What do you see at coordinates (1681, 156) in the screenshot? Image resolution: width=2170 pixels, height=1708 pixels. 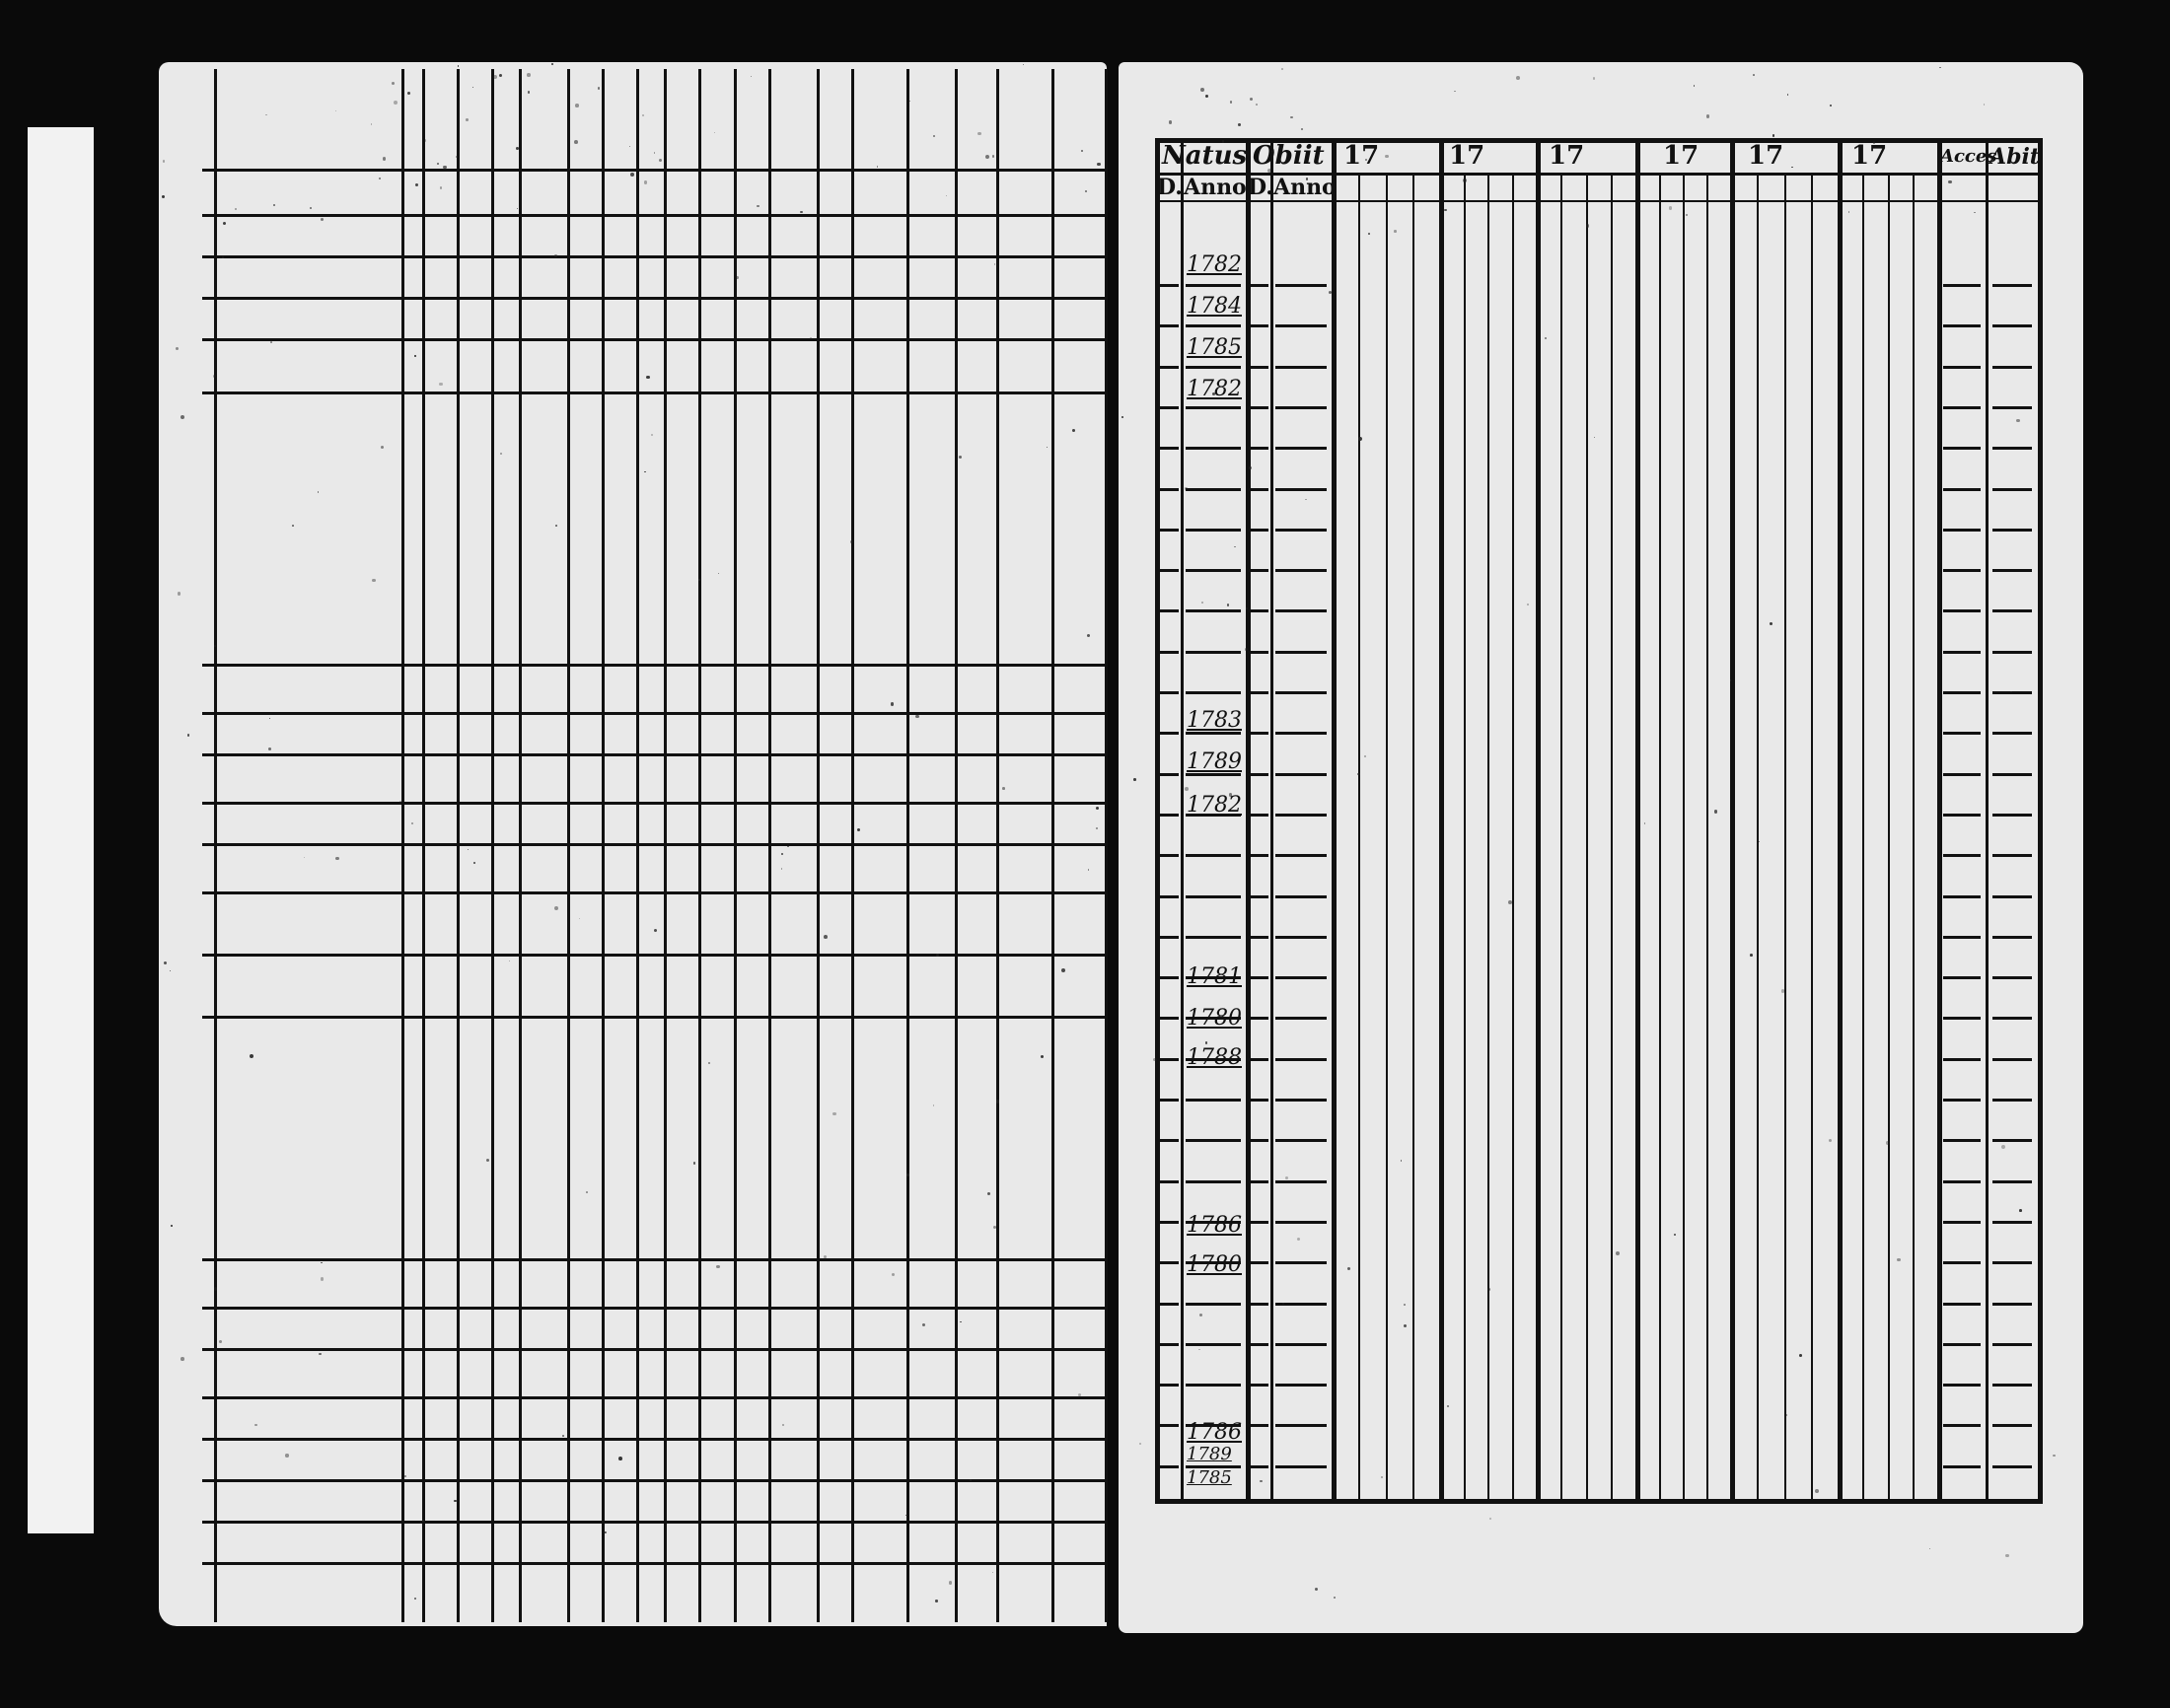 I see `header-year-group: 17` at bounding box center [1681, 156].